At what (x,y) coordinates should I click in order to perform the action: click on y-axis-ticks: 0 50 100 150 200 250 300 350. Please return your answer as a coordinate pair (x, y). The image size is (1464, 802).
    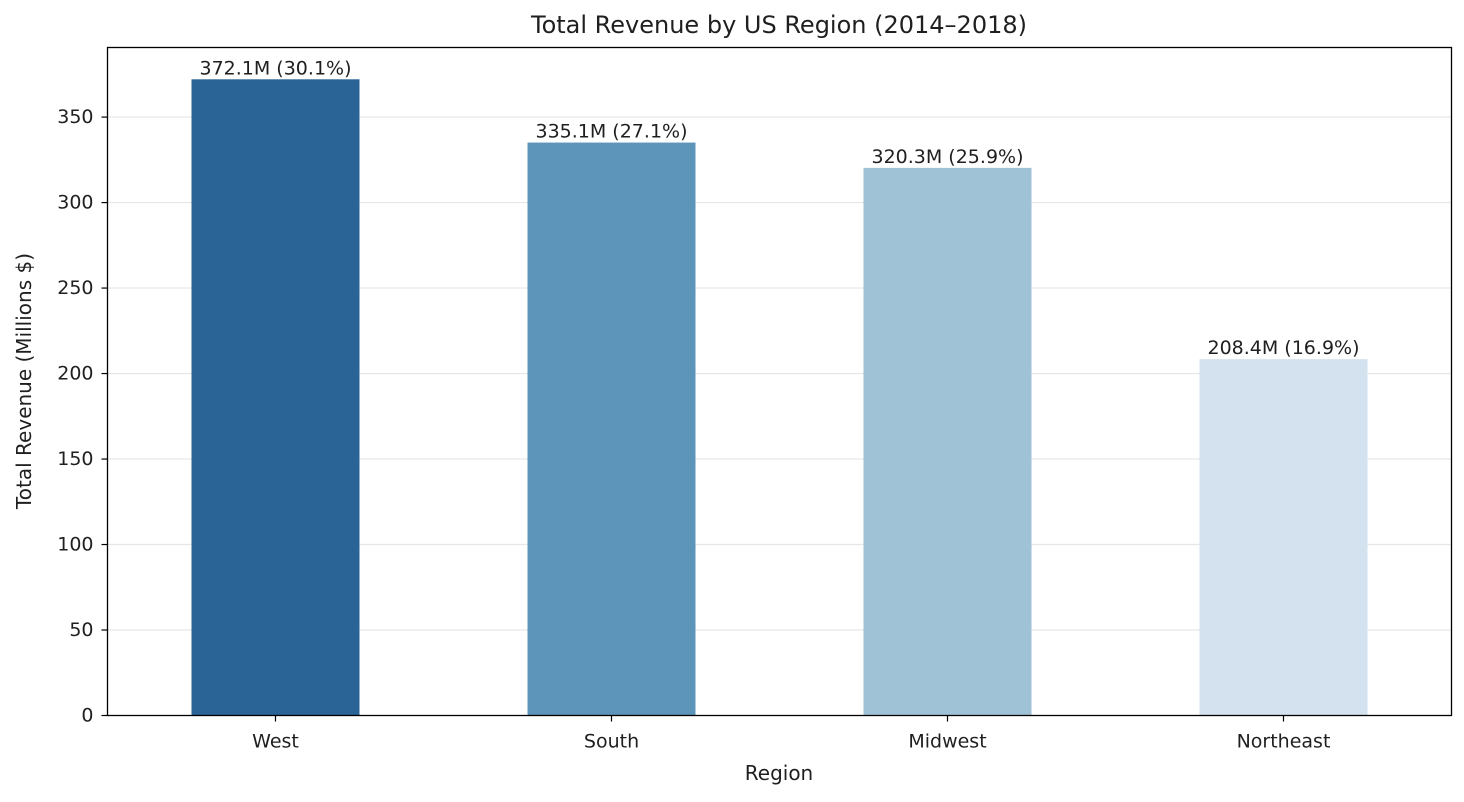
    Looking at the image, I should click on (82, 416).